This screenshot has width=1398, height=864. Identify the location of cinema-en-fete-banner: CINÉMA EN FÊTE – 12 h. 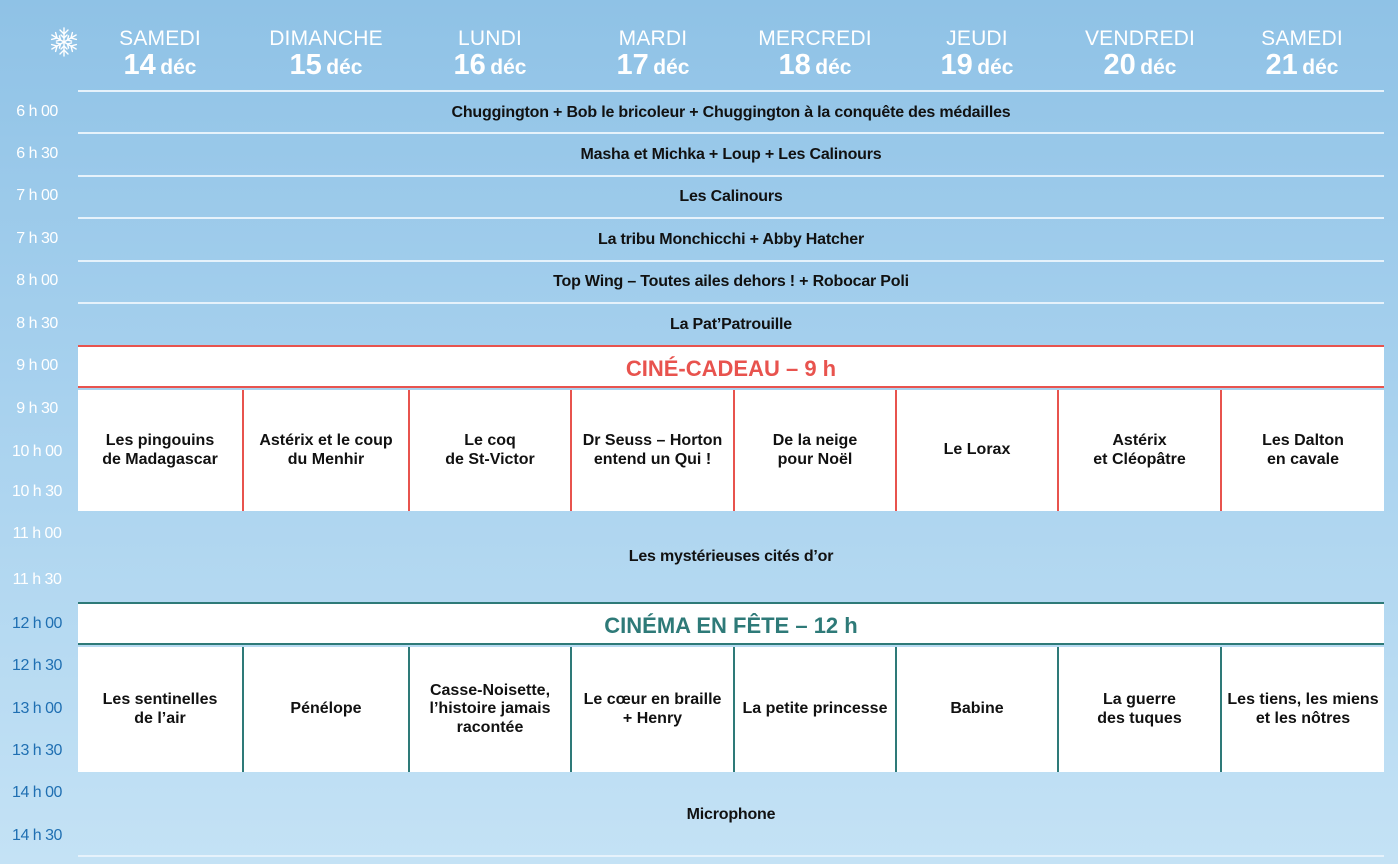
(731, 623).